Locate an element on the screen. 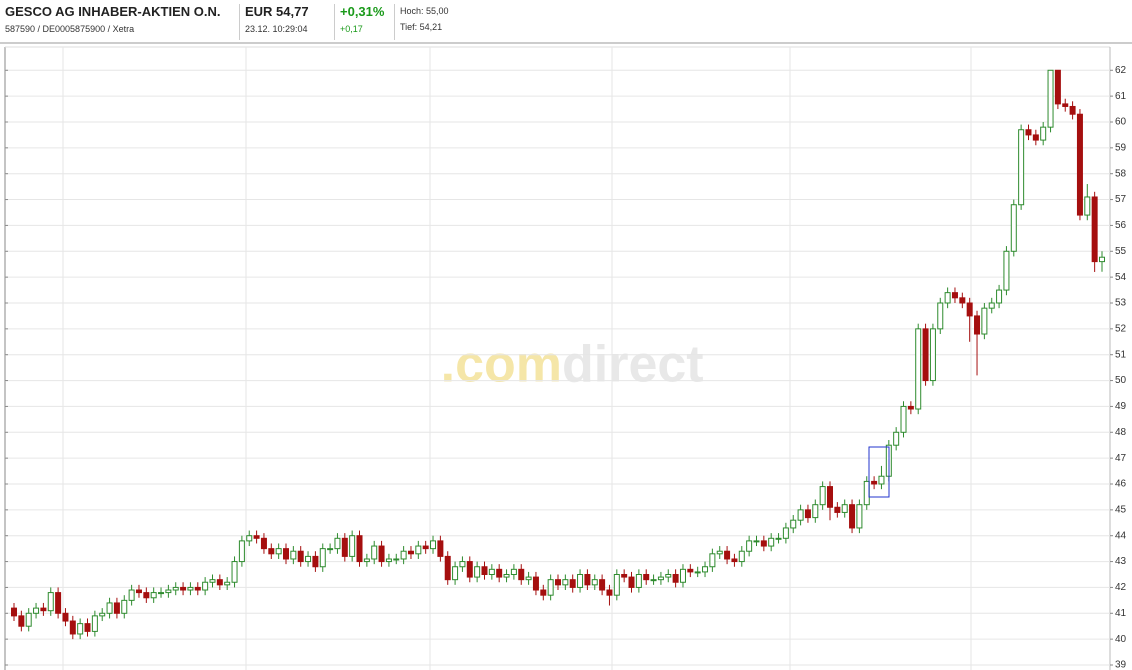 Image resolution: width=1132 pixels, height=670 pixels. price: EUR 54,77 is located at coordinates (277, 11).